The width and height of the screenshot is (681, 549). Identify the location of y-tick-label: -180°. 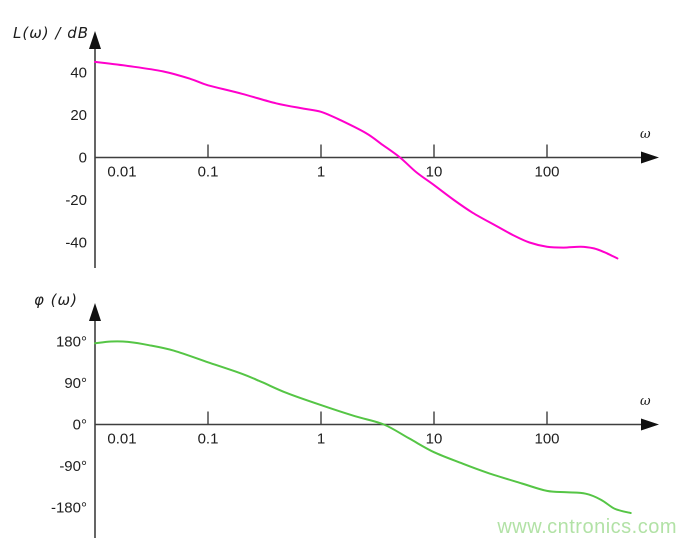
(69, 507).